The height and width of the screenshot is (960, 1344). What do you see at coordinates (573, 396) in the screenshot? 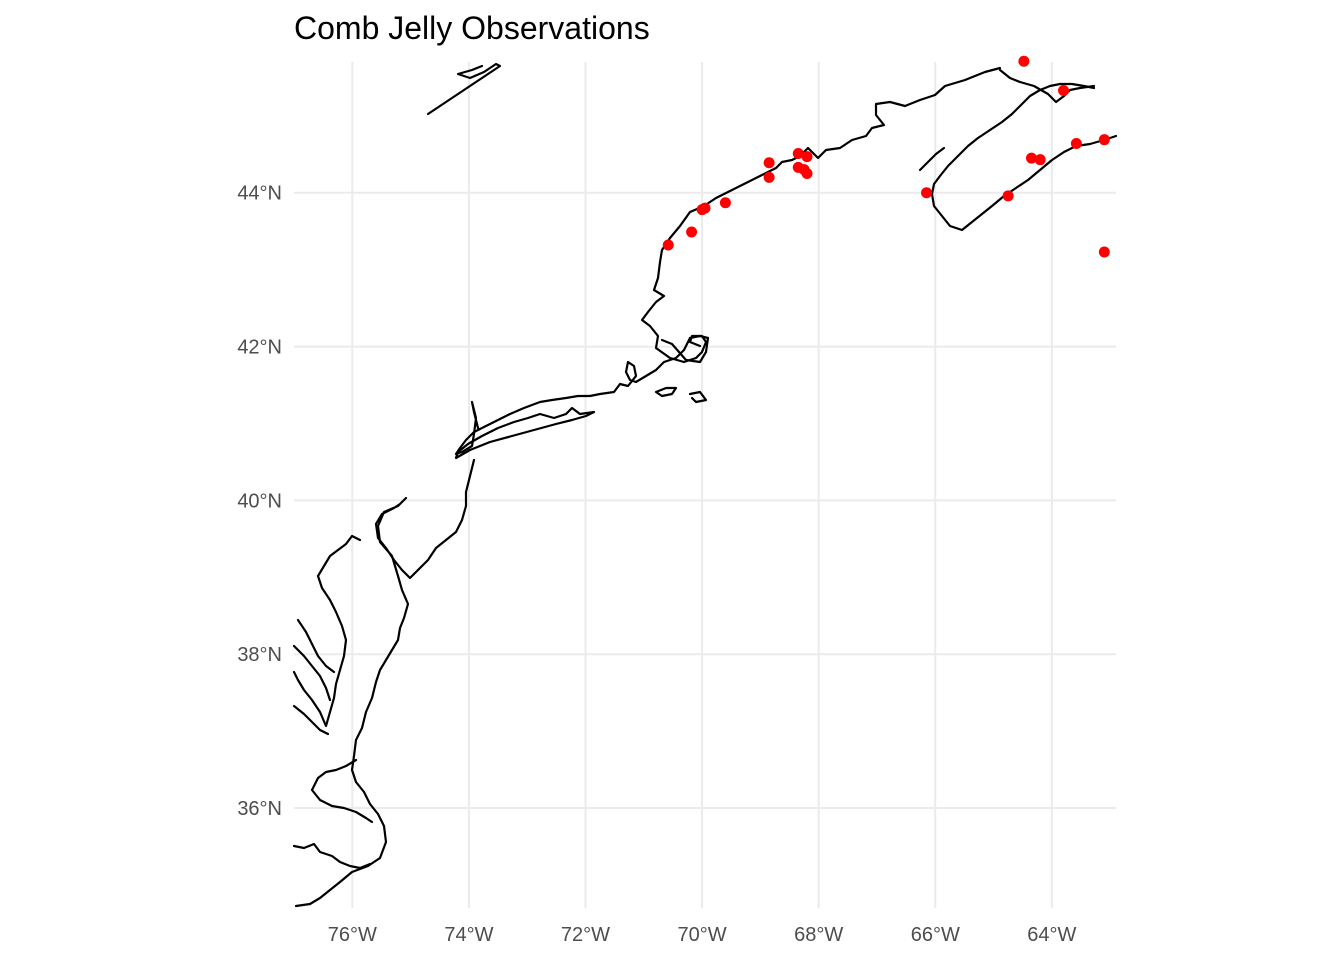
I see `coastline-southern-new-england` at bounding box center [573, 396].